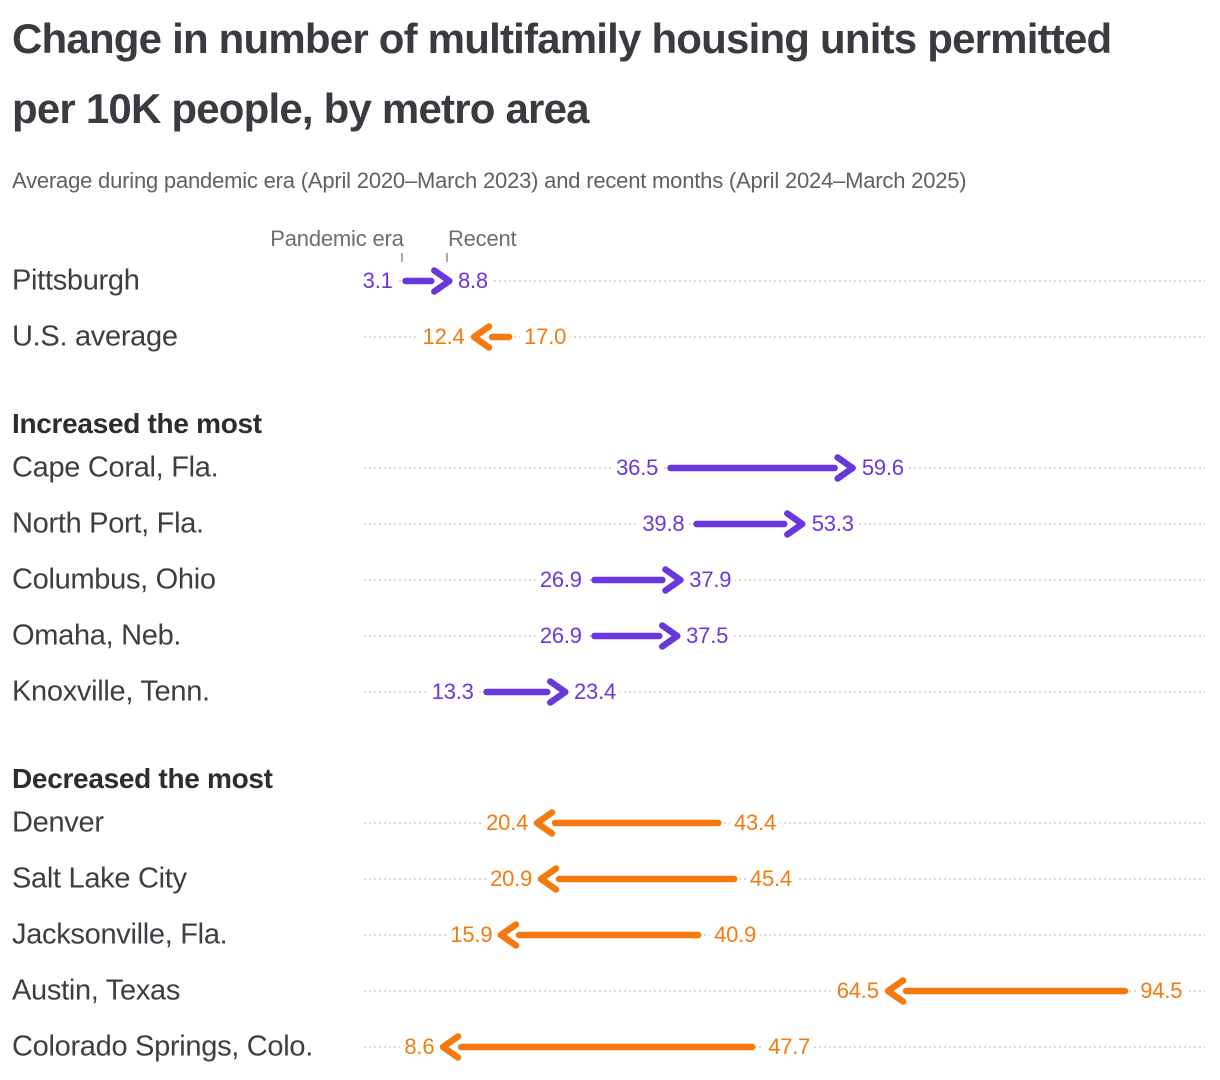 Image resolution: width=1220 pixels, height=1080 pixels. What do you see at coordinates (115, 467) in the screenshot?
I see `row-label: Cape Coral, Fla.` at bounding box center [115, 467].